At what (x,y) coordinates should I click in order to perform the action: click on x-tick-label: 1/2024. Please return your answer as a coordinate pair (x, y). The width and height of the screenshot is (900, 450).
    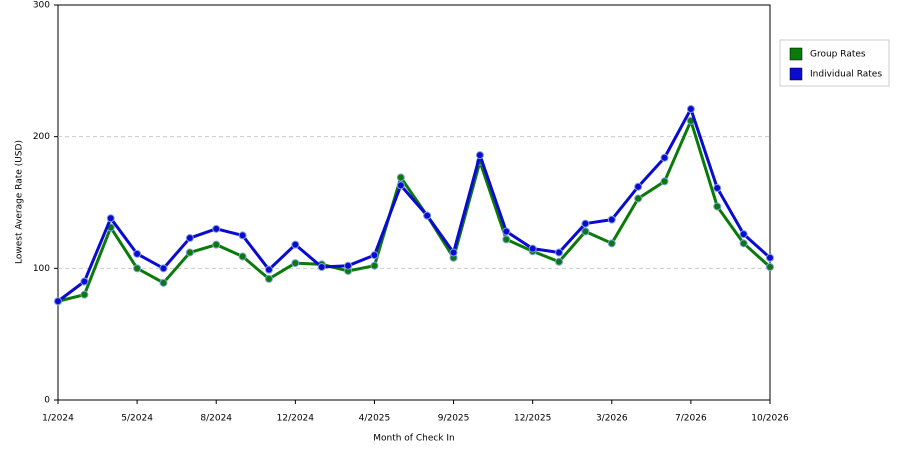
    Looking at the image, I should click on (58, 419).